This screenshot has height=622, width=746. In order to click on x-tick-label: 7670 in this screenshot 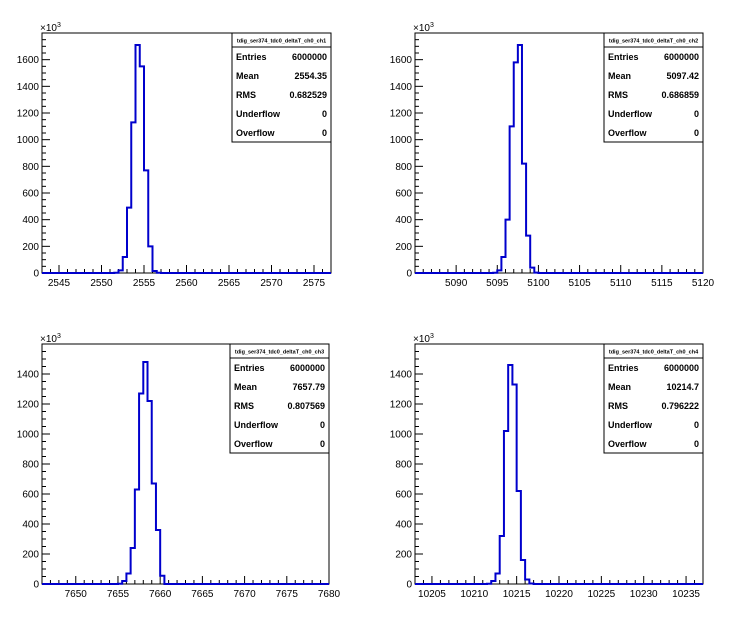, I will do `click(244, 594)`.